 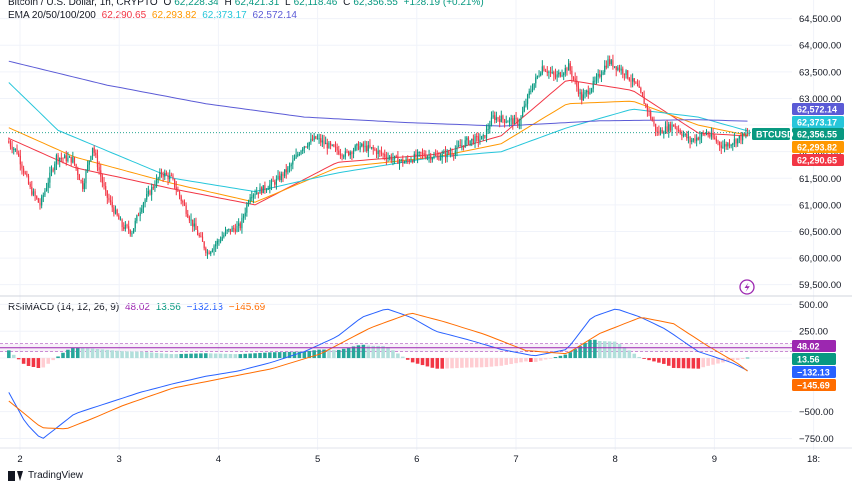 I want to click on time-tick-label: 7, so click(x=515, y=459).